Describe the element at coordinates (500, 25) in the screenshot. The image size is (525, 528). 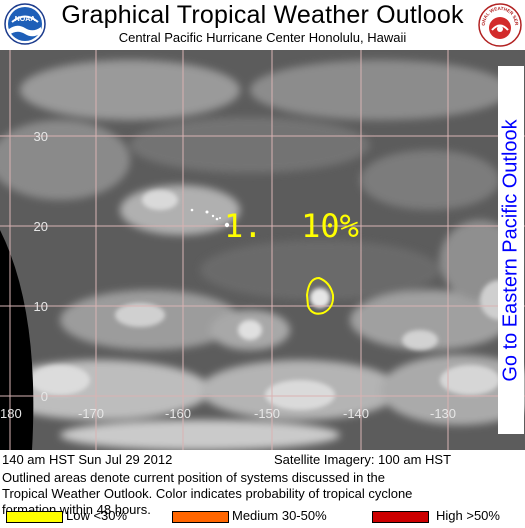
I see `nws-logo-icon: NATIONAL WEATHER SERVICE` at that location.